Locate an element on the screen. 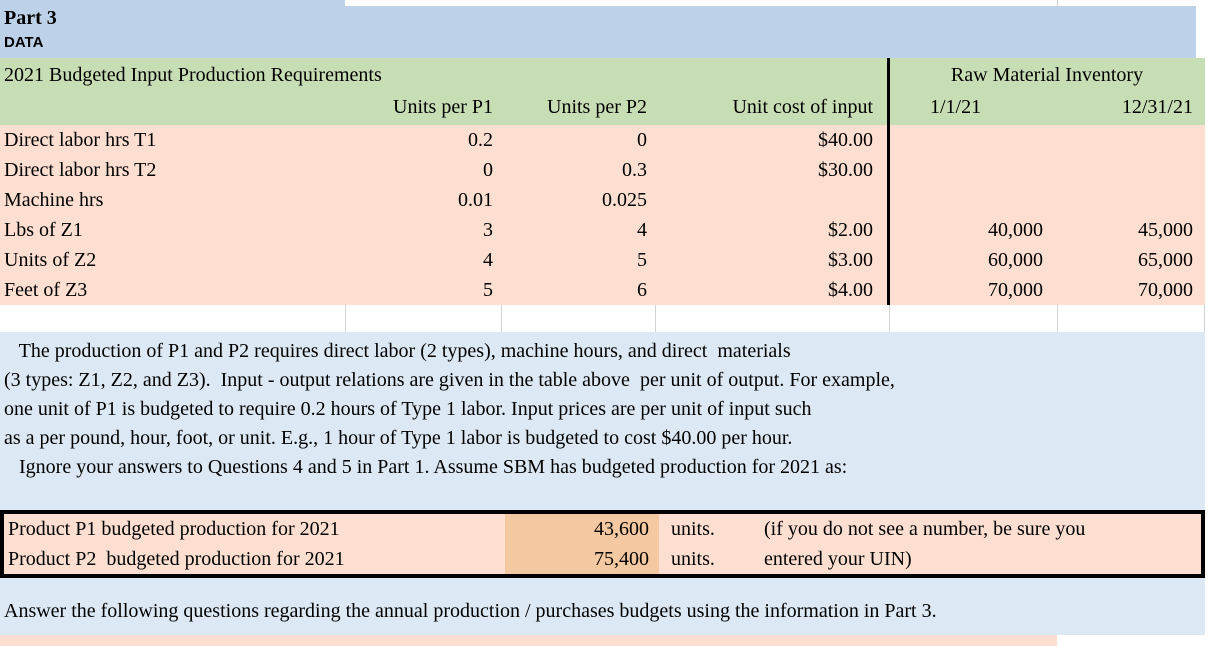 This screenshot has width=1210, height=646. units-per-p1-cell: 3 is located at coordinates (488, 230).